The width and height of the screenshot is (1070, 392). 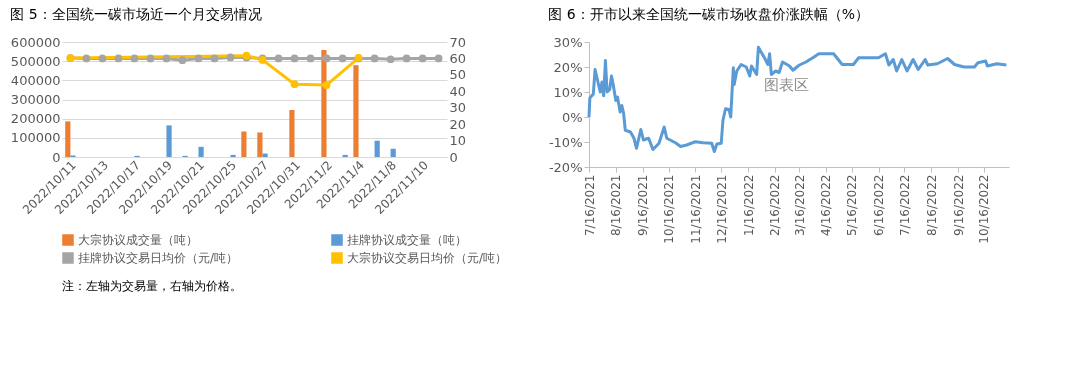 What do you see at coordinates (904, 205) in the screenshot?
I see `x-tick-label: 7/16/2022` at bounding box center [904, 205].